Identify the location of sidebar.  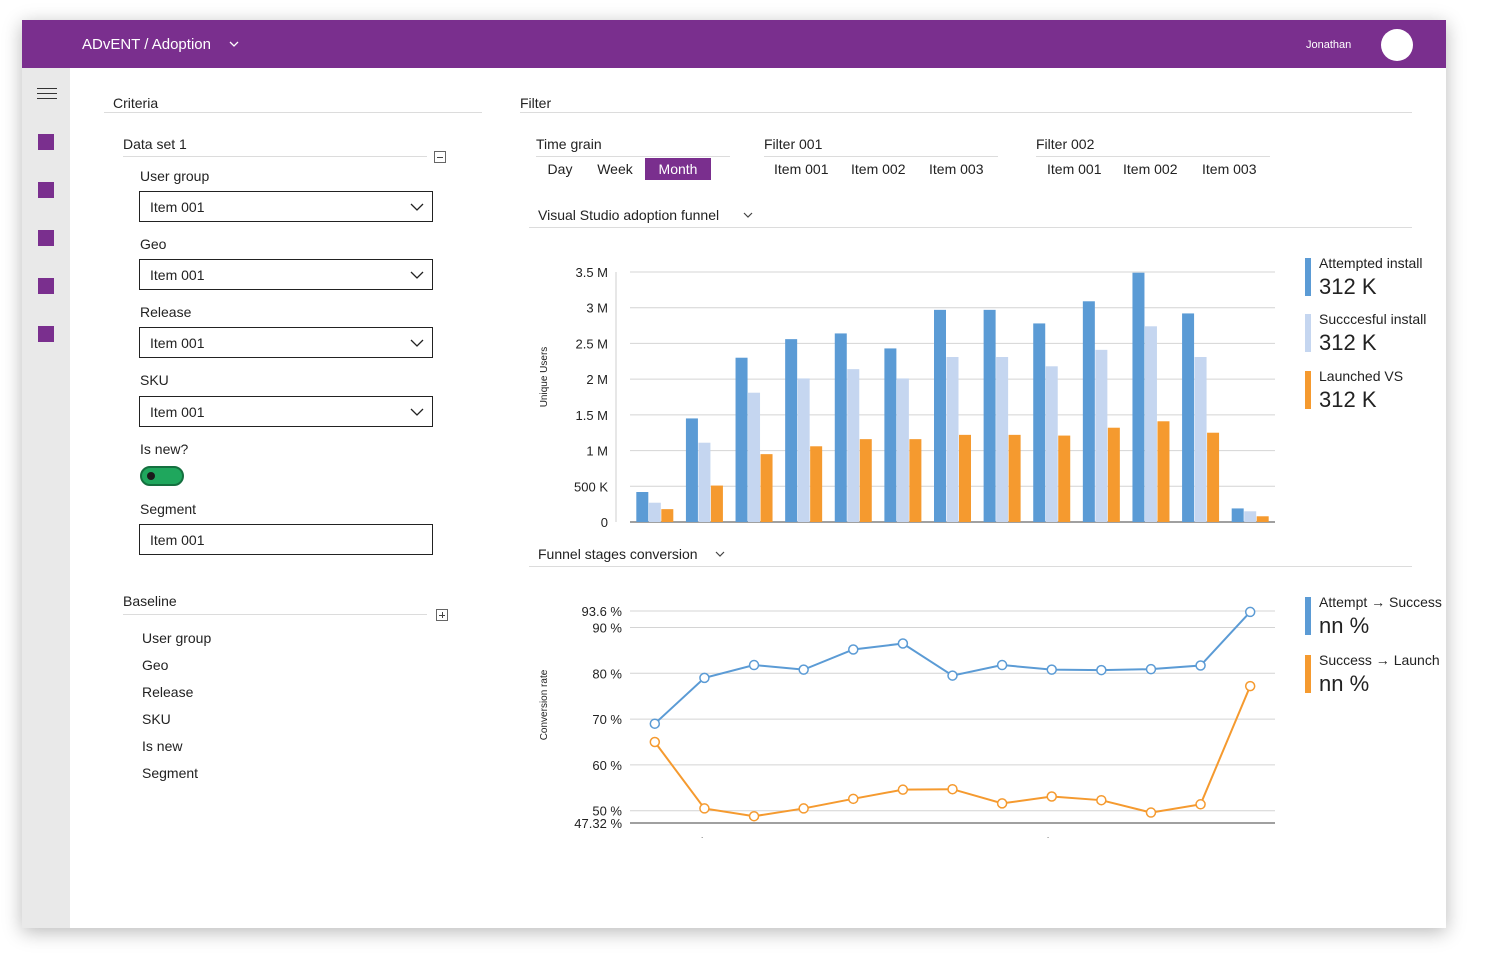
(46, 498).